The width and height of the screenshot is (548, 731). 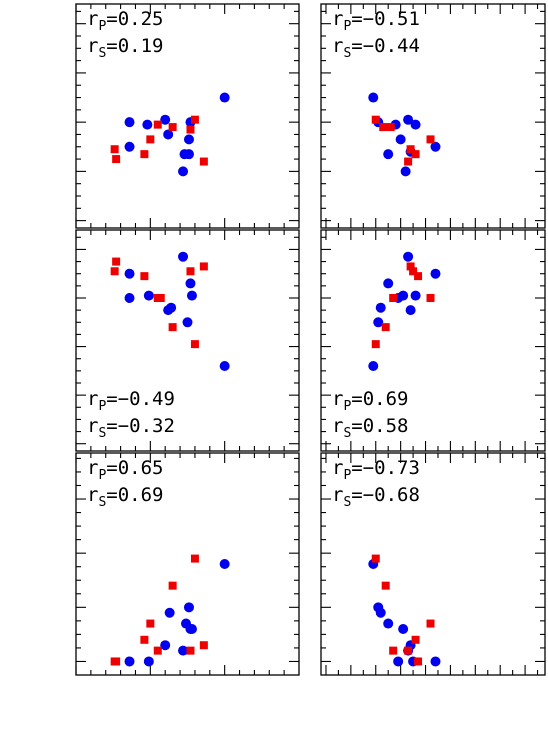 What do you see at coordinates (125, 497) in the screenshot?
I see `stat-rs: rS=0.69` at bounding box center [125, 497].